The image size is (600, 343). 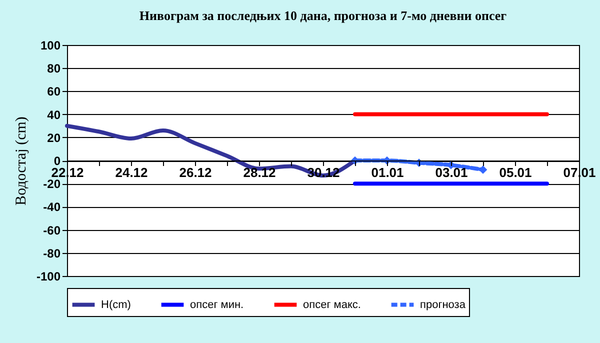 What do you see at coordinates (54, 69) in the screenshot?
I see `y-tick-label: 80` at bounding box center [54, 69].